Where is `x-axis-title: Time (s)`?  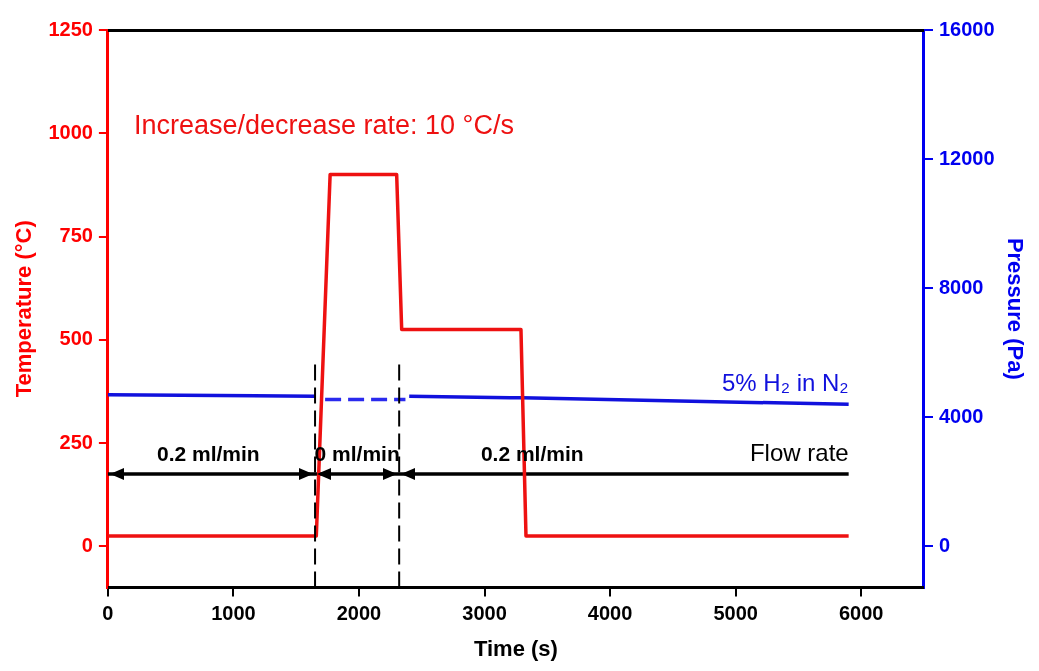 x-axis-title: Time (s) is located at coordinates (515, 648).